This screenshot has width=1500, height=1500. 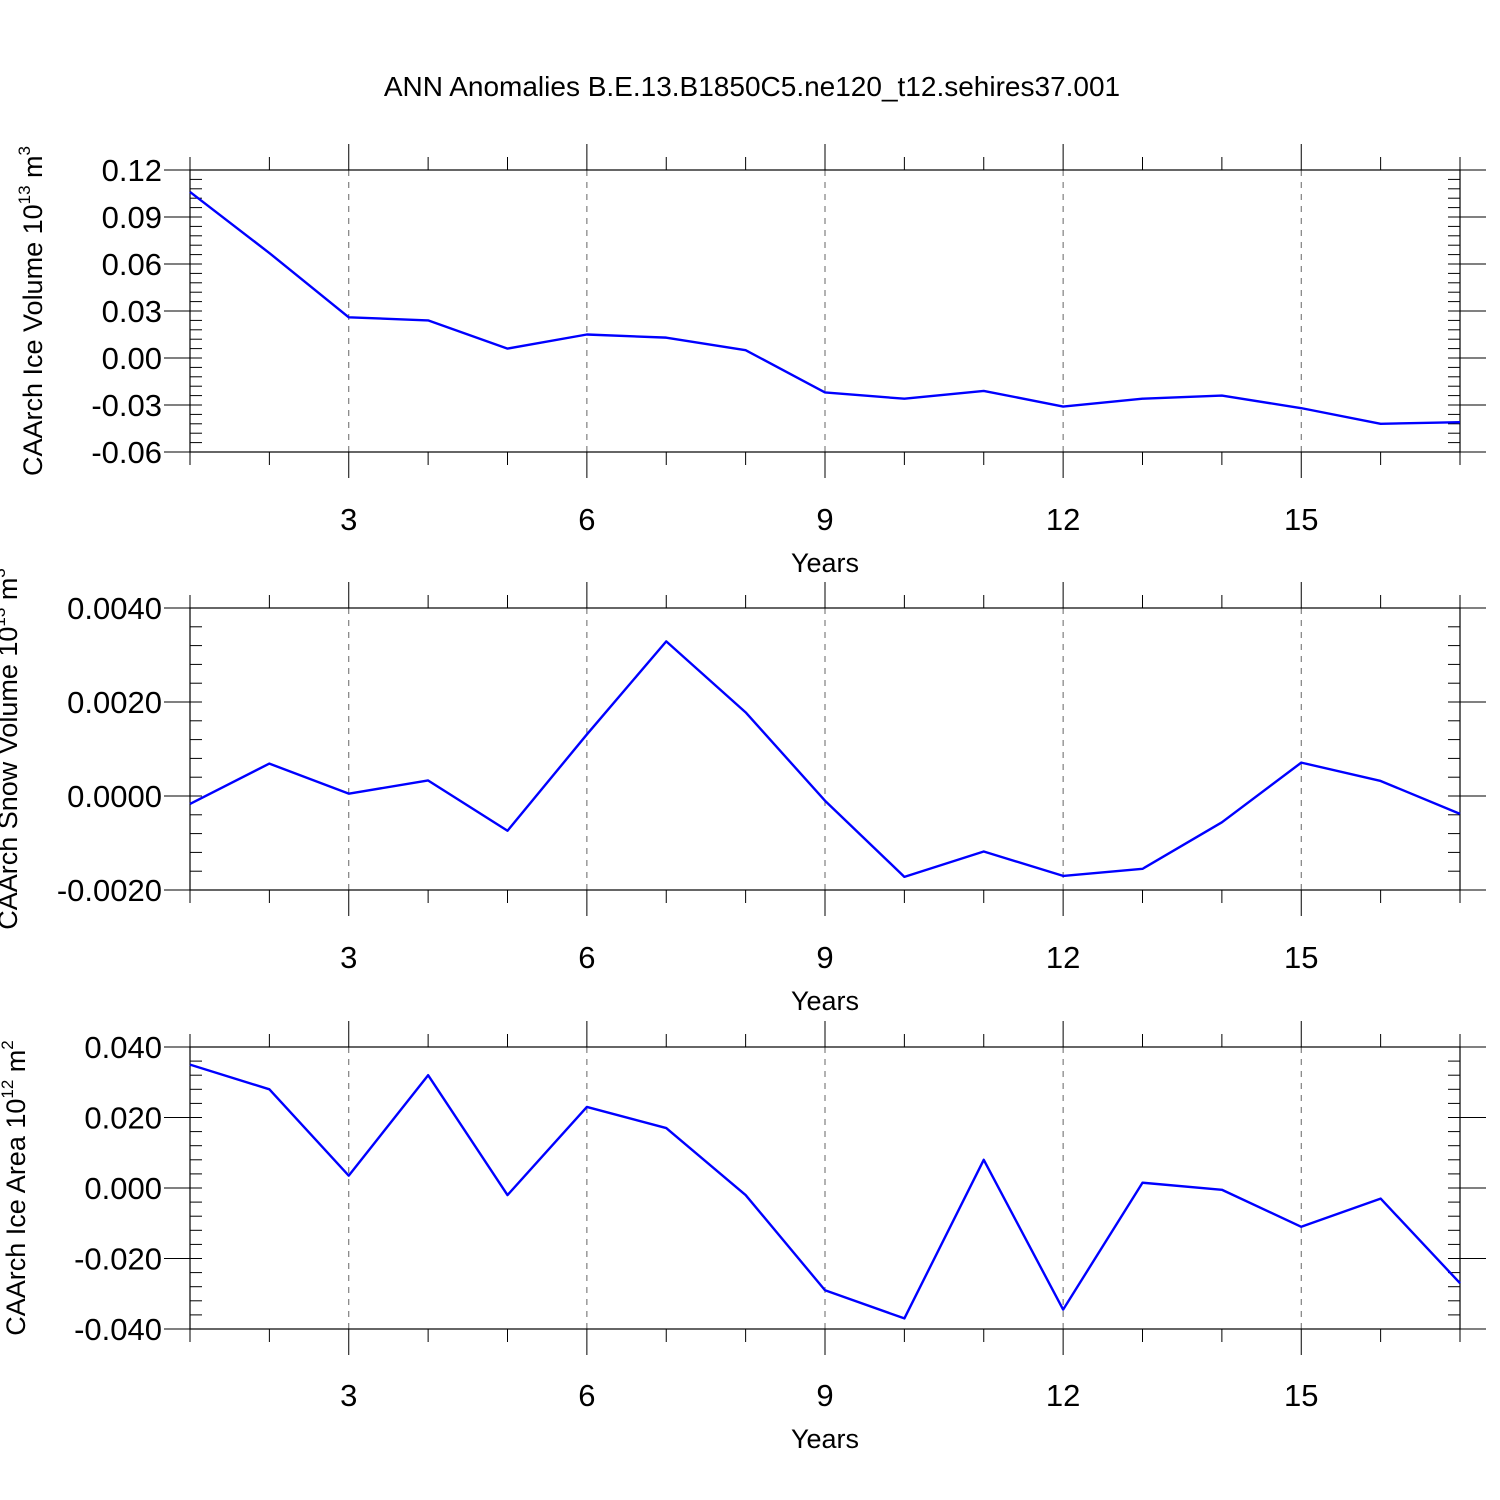 What do you see at coordinates (126, 452) in the screenshot?
I see `y-tick-label: -0.06` at bounding box center [126, 452].